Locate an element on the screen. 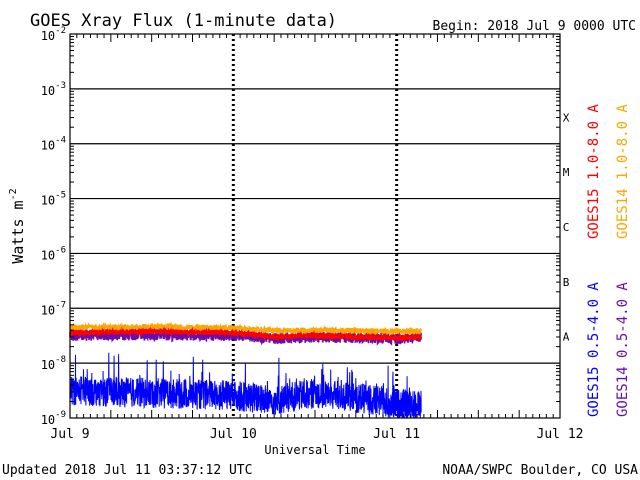  y-axis-label: Watts m-2 is located at coordinates (17, 225).